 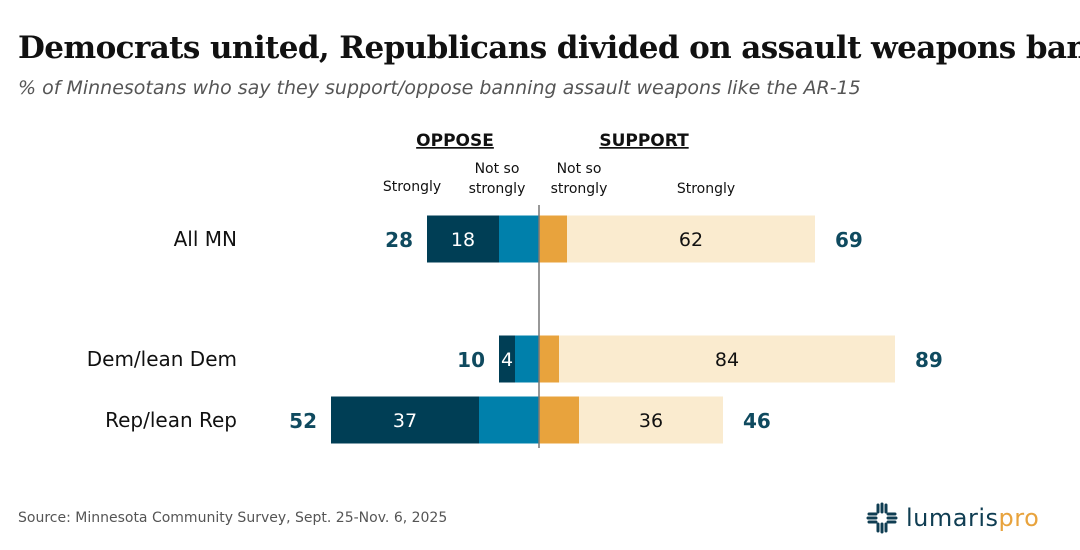 What do you see at coordinates (757, 421) in the screenshot?
I see `total-support: 46` at bounding box center [757, 421].